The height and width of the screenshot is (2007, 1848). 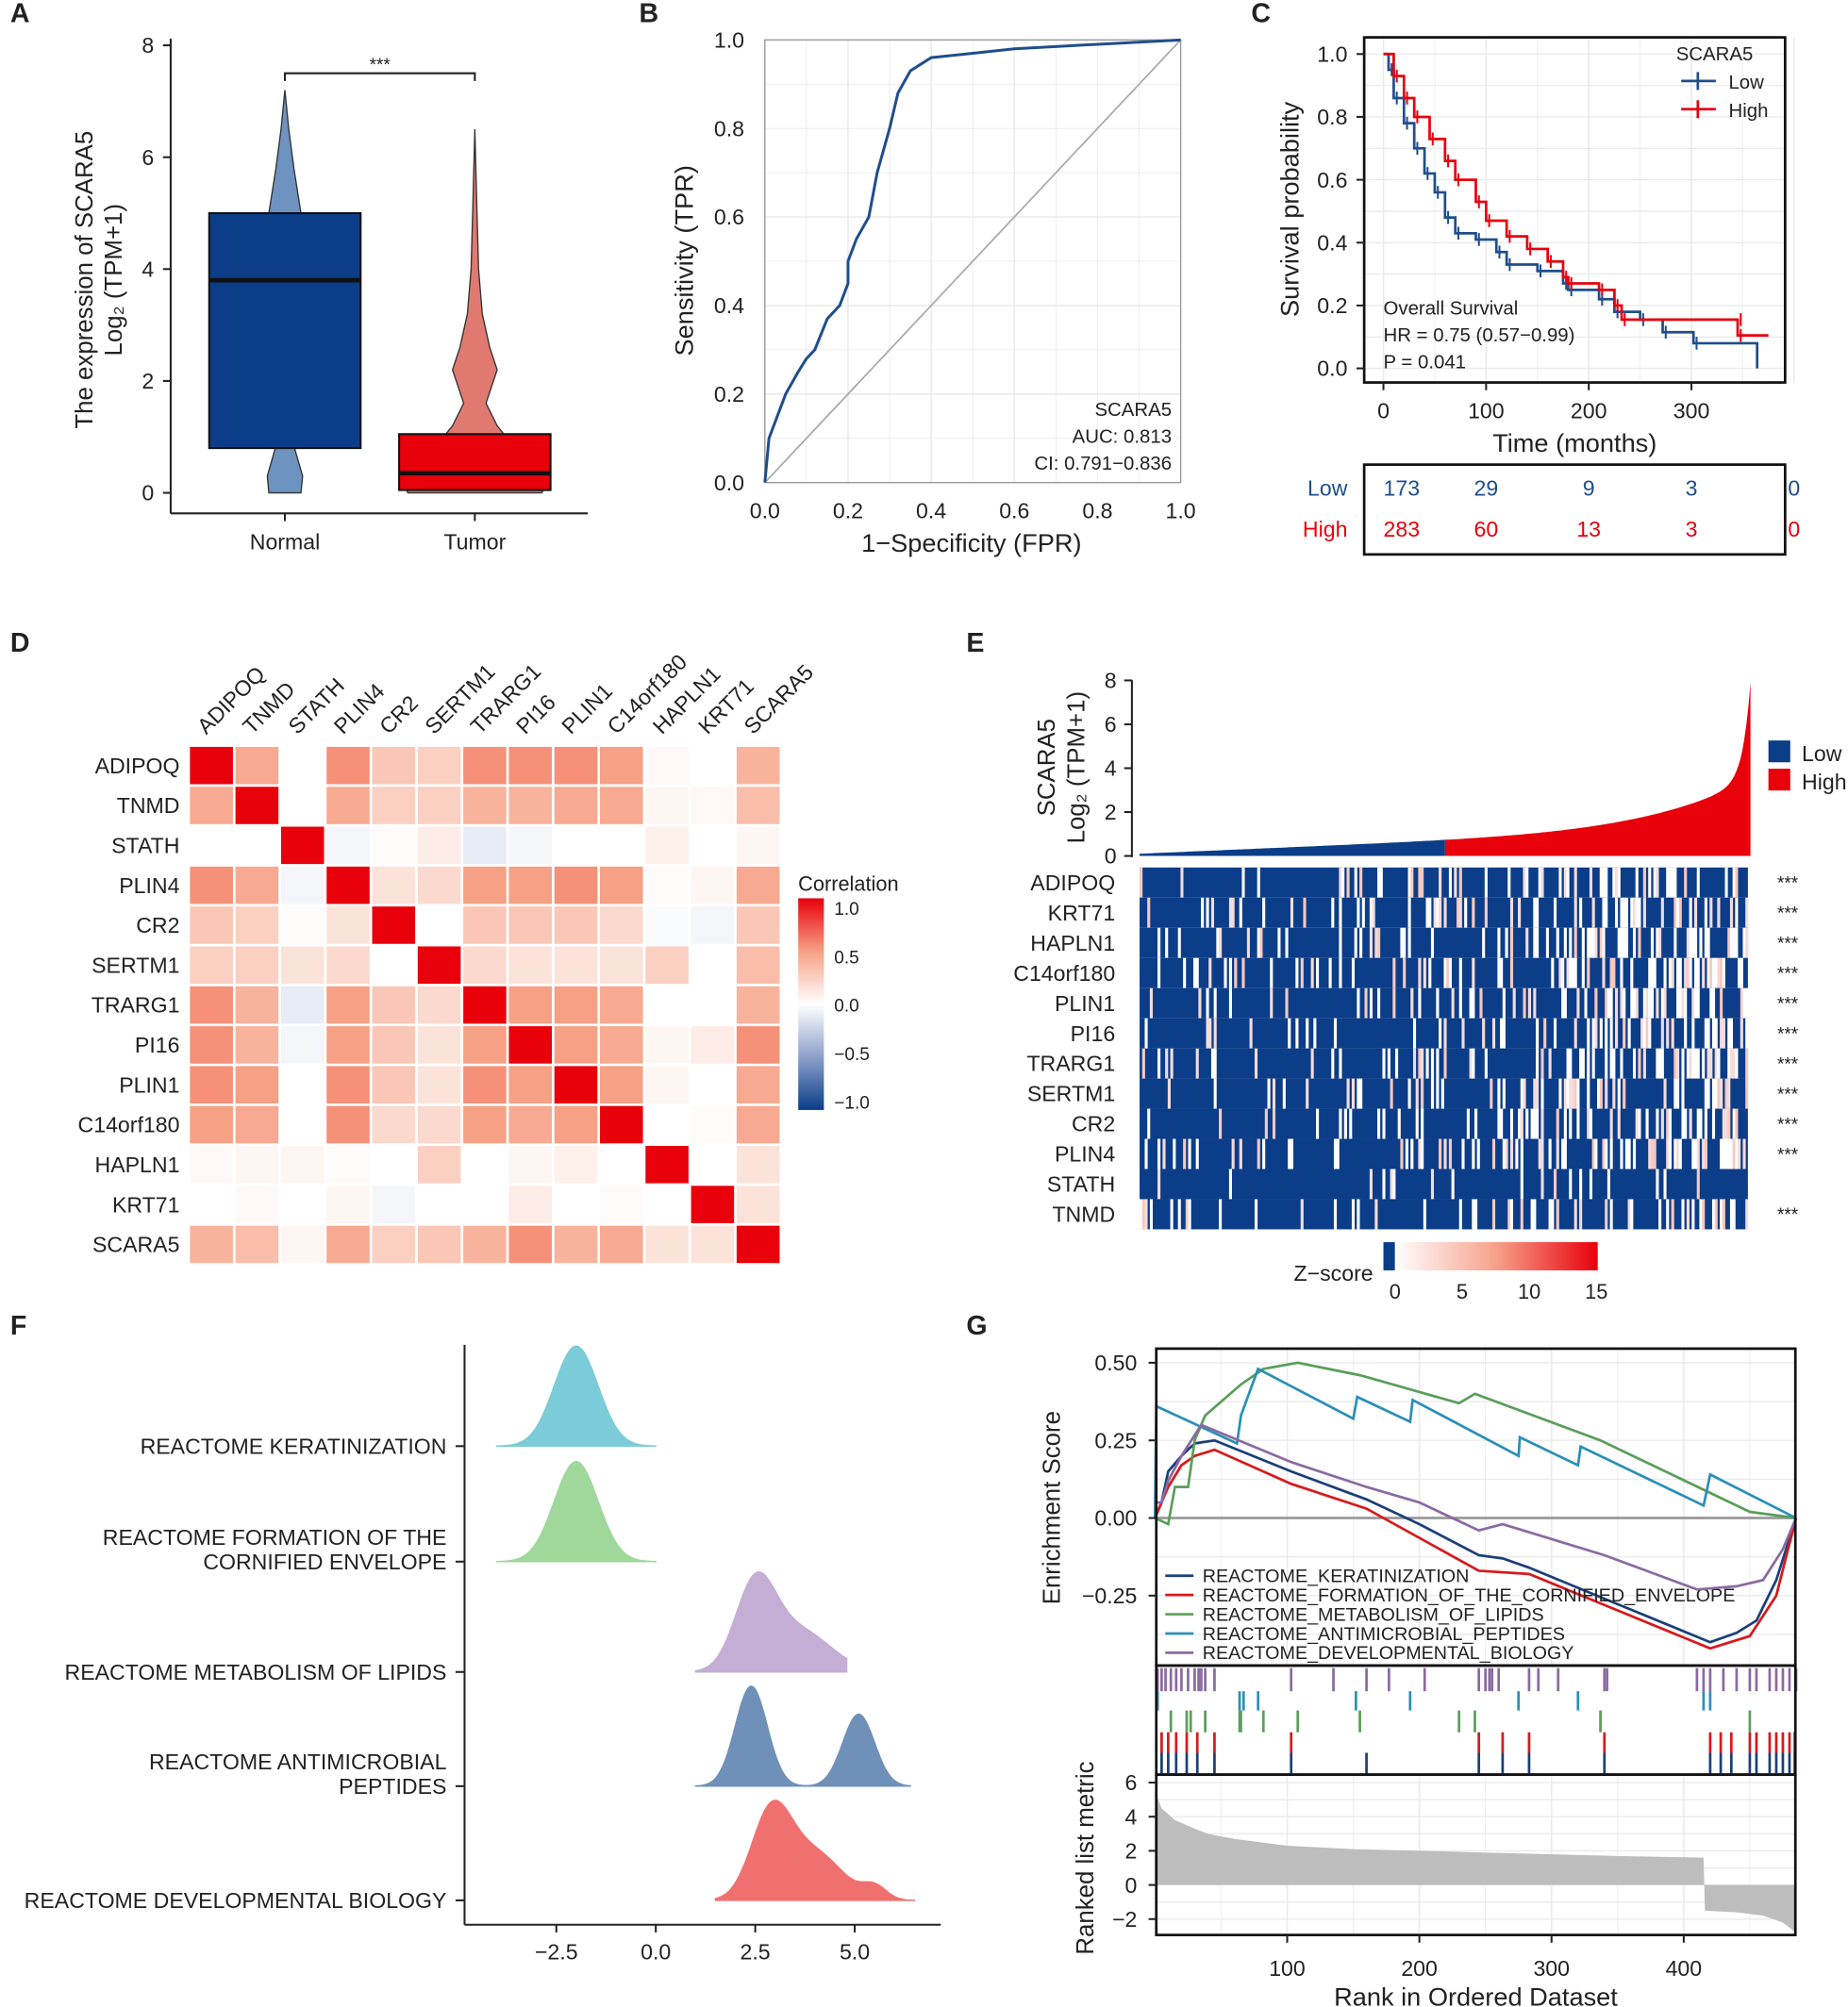 I want to click on expression-area-low, so click(x=1293, y=847).